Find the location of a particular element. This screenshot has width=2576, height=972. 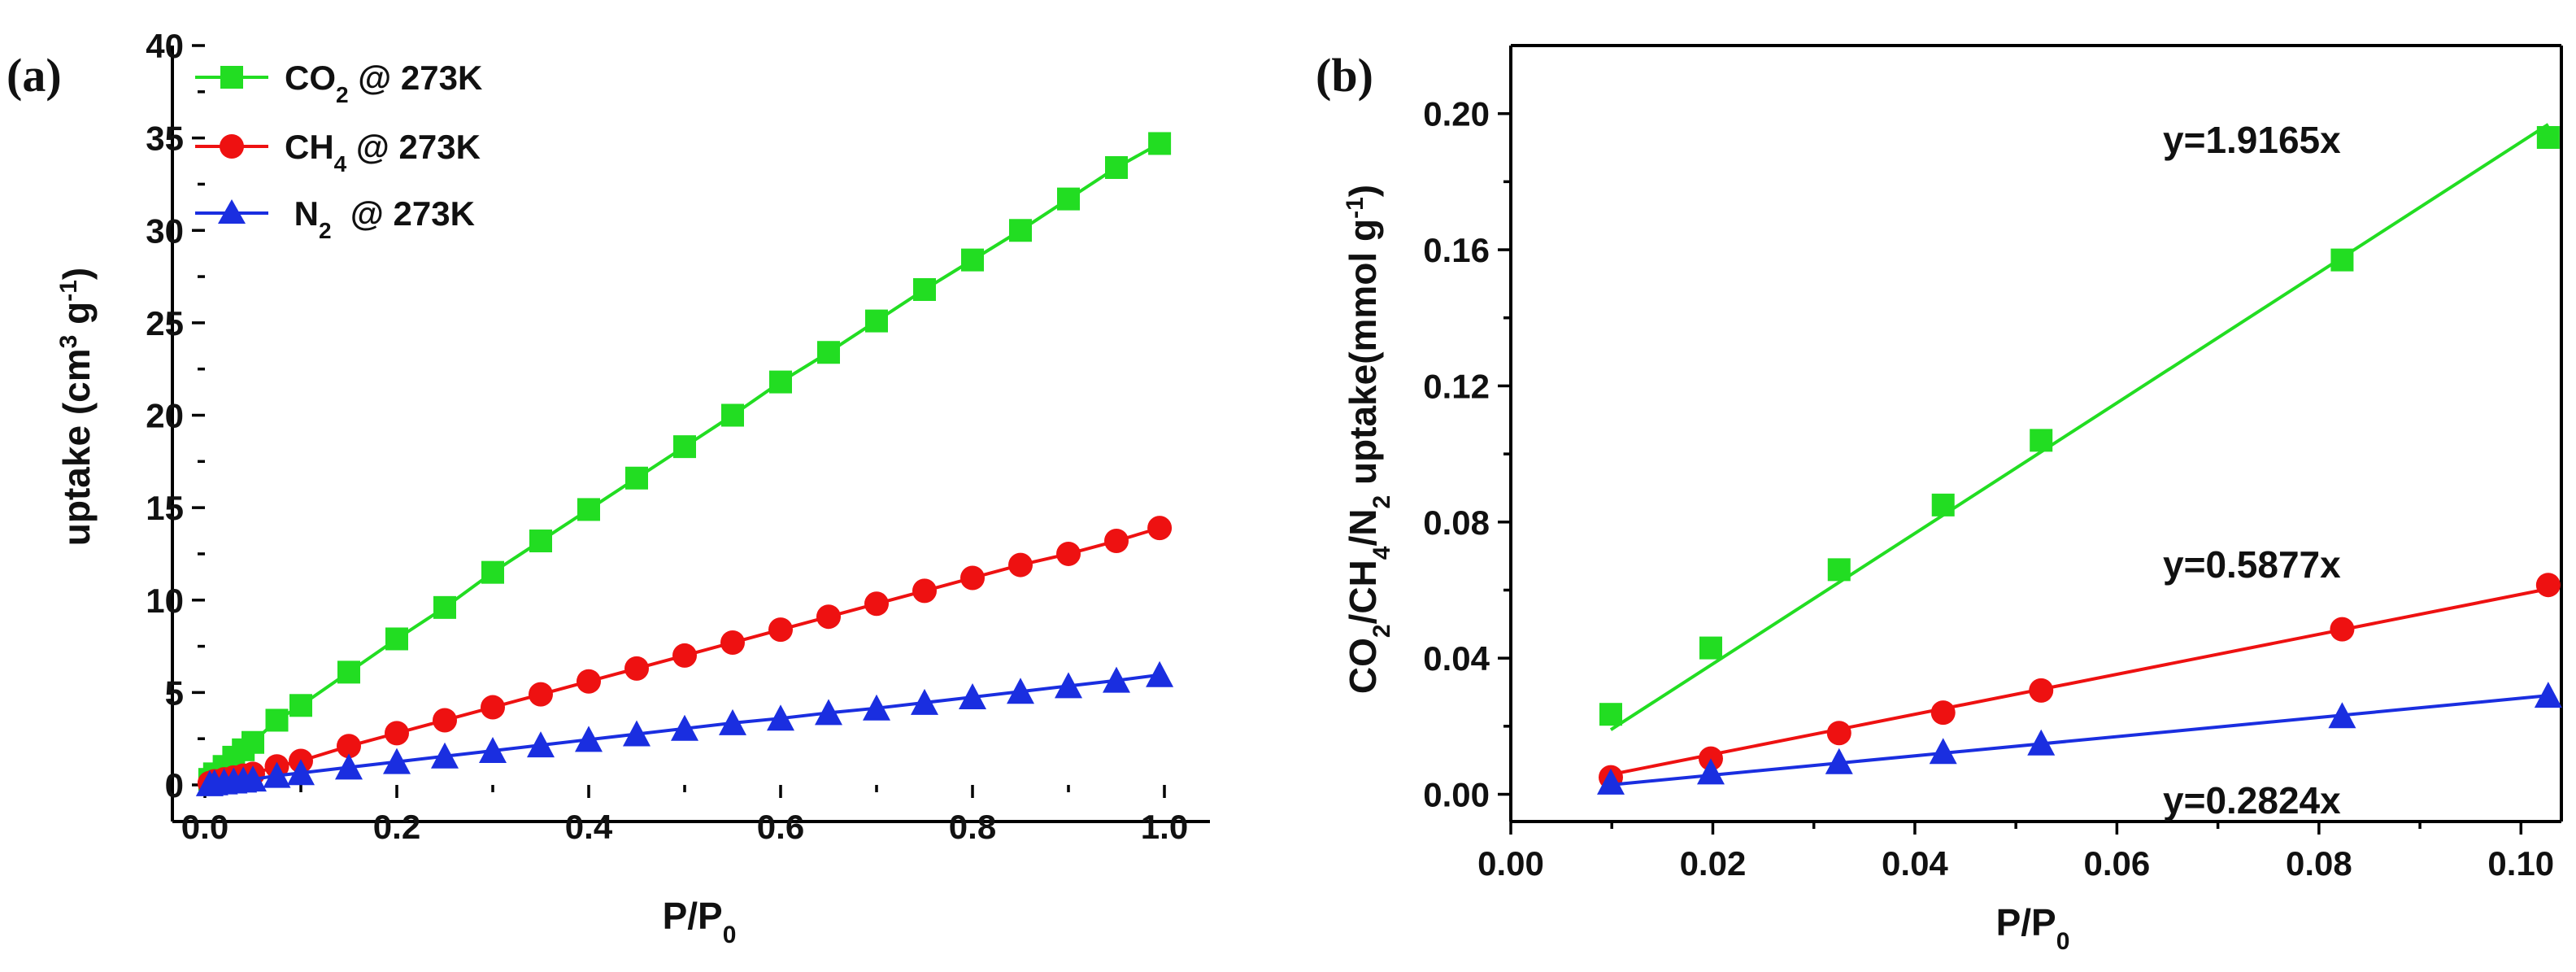

panel-a-y-axis-title: uptake (cm3 g-1) is located at coordinates (77, 407).